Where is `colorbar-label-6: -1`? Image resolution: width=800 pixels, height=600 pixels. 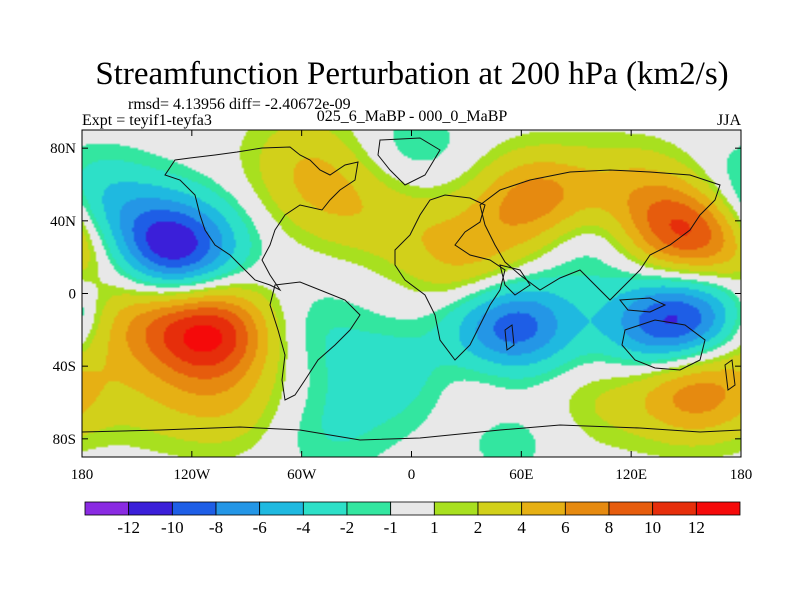
colorbar-label-6: -1 is located at coordinates (391, 527).